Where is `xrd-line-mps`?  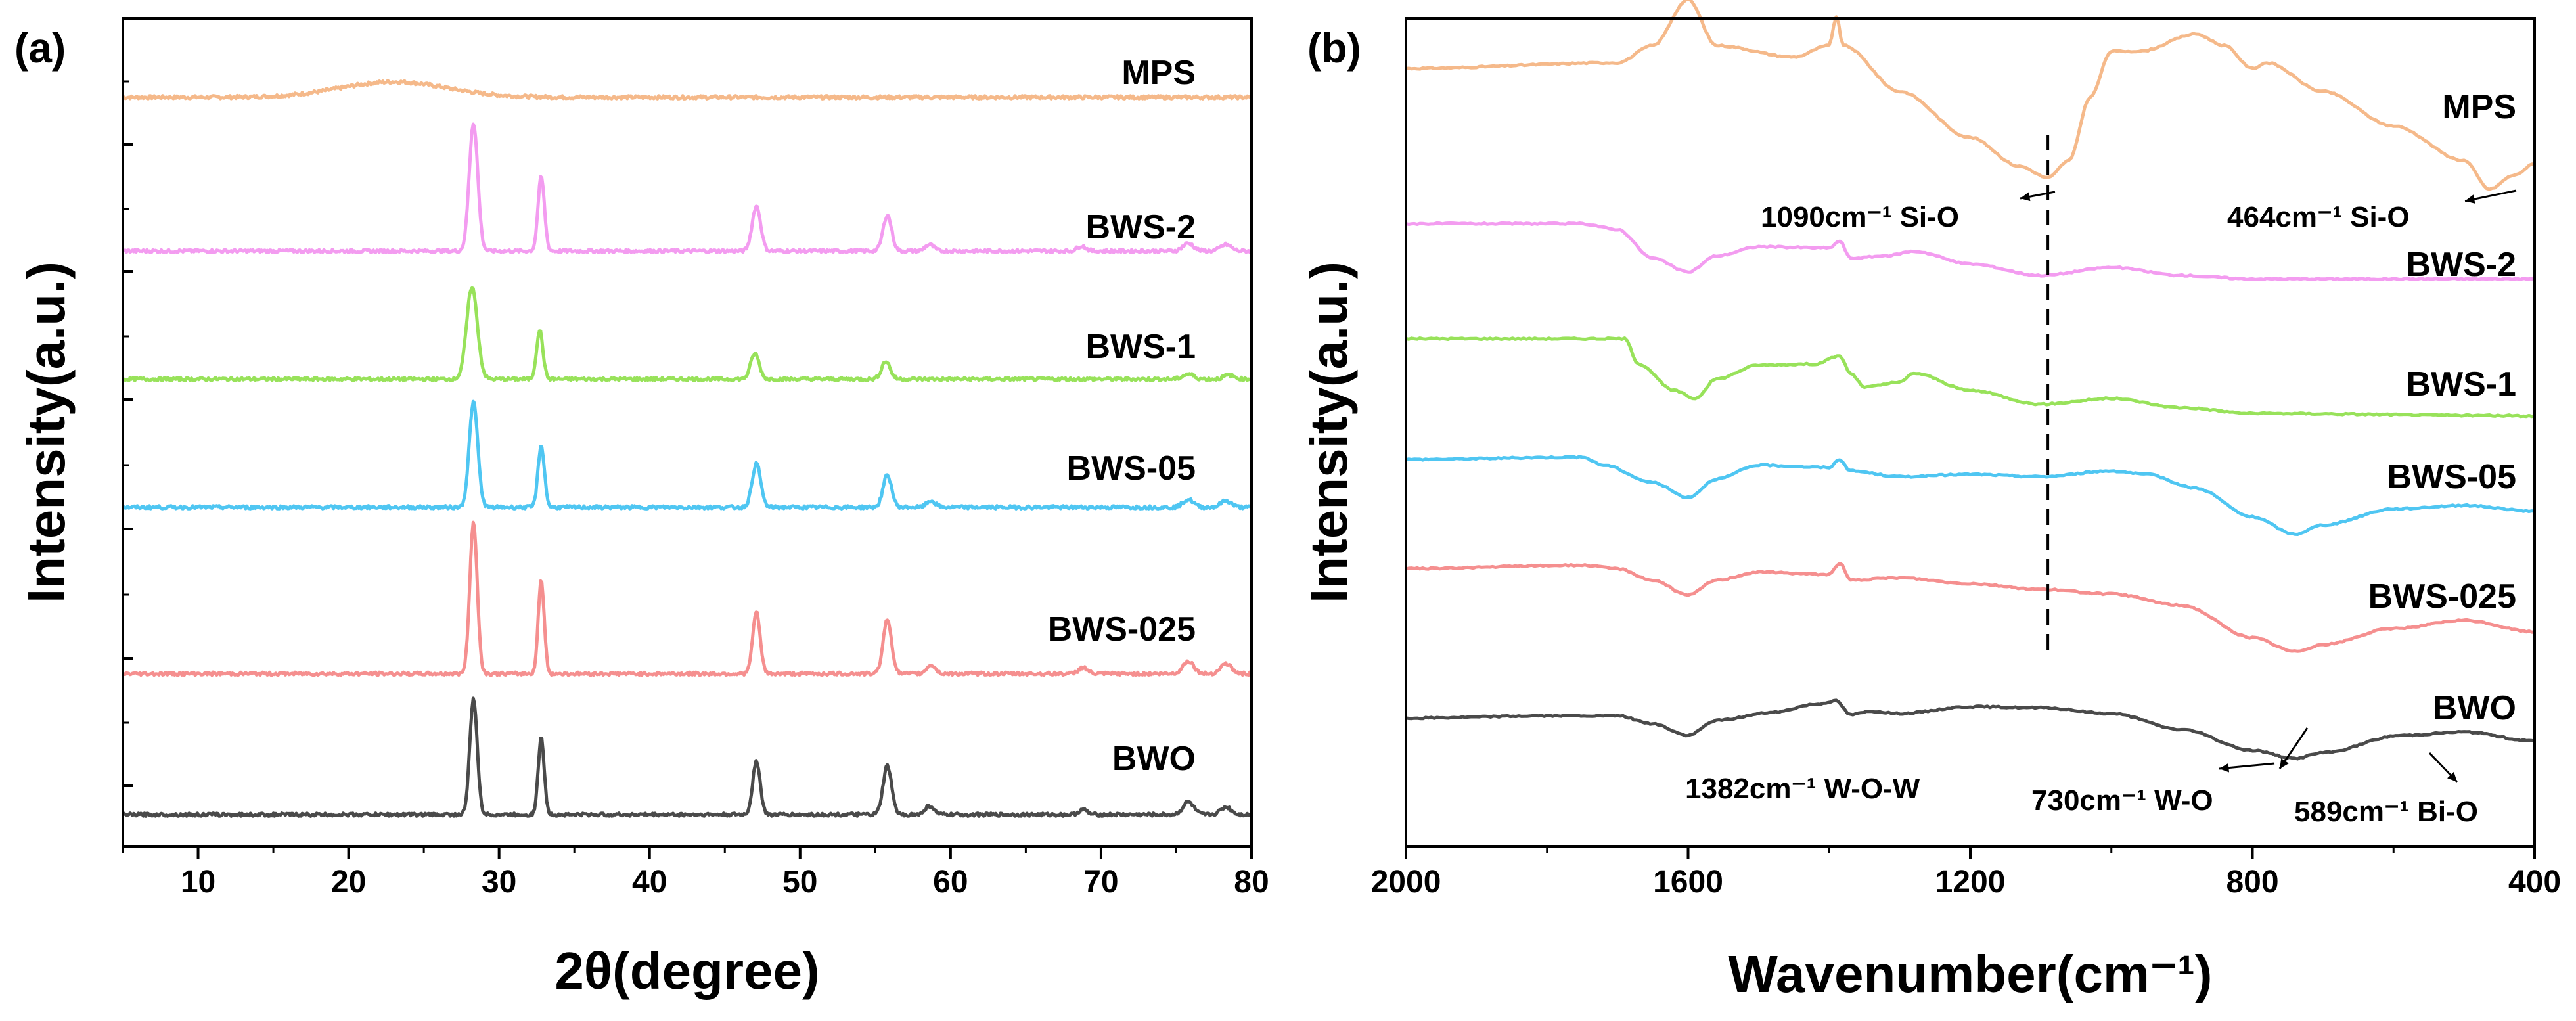 xrd-line-mps is located at coordinates (687, 90).